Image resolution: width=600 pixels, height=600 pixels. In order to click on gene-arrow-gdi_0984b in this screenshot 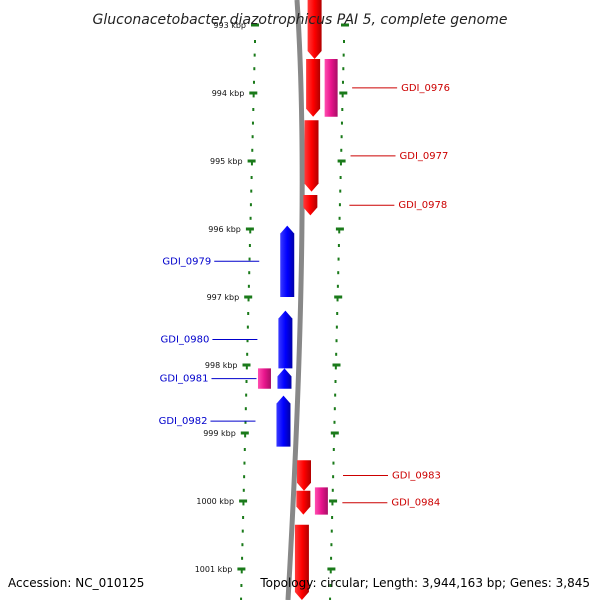, I will do `click(321, 501)`.